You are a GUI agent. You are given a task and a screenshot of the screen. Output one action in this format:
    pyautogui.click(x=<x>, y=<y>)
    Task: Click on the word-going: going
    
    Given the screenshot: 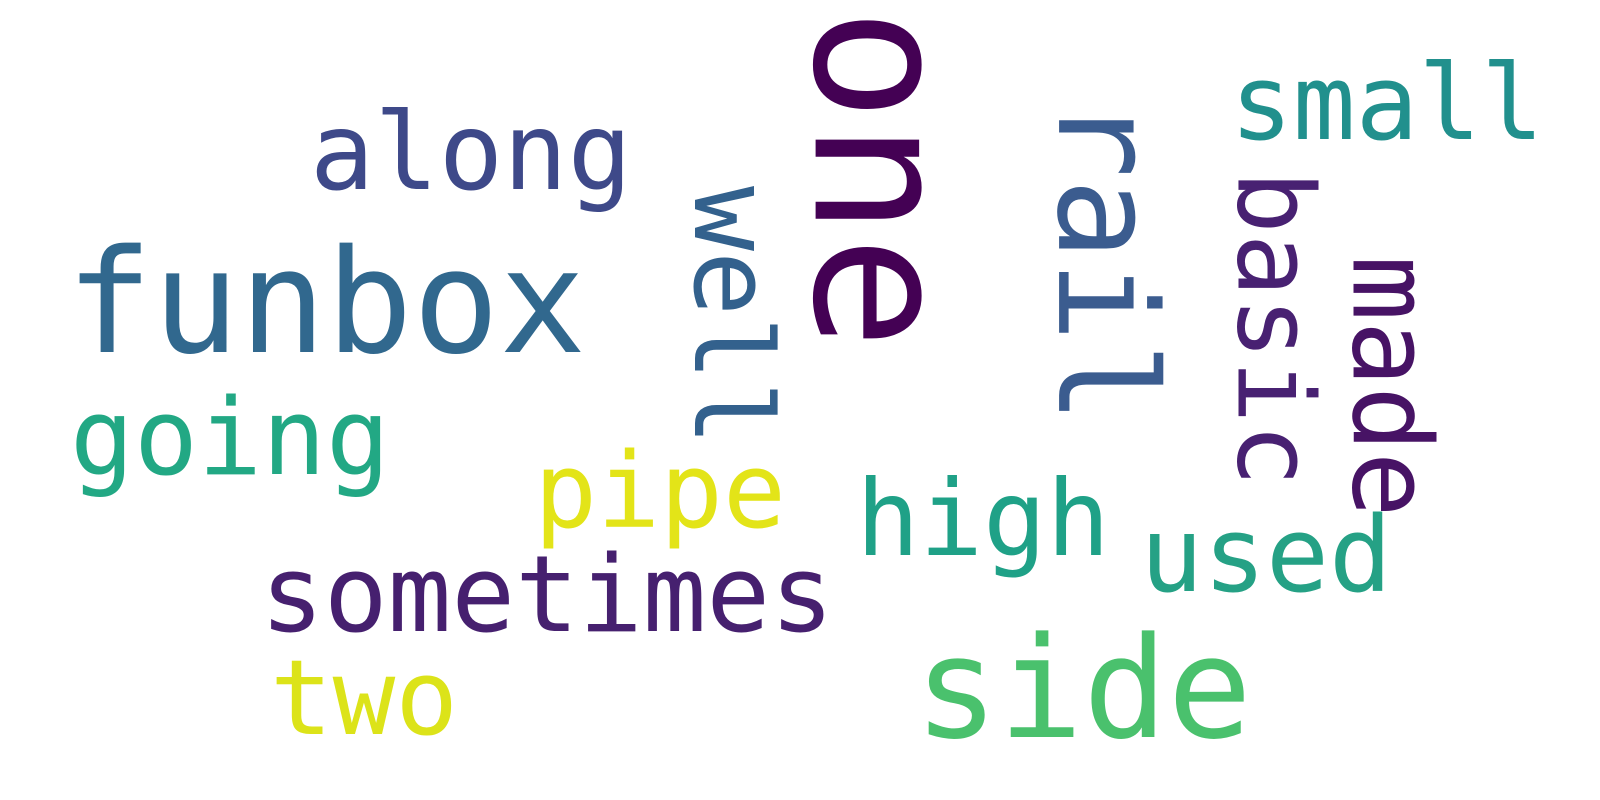 What is the action you would take?
    pyautogui.click(x=230, y=437)
    